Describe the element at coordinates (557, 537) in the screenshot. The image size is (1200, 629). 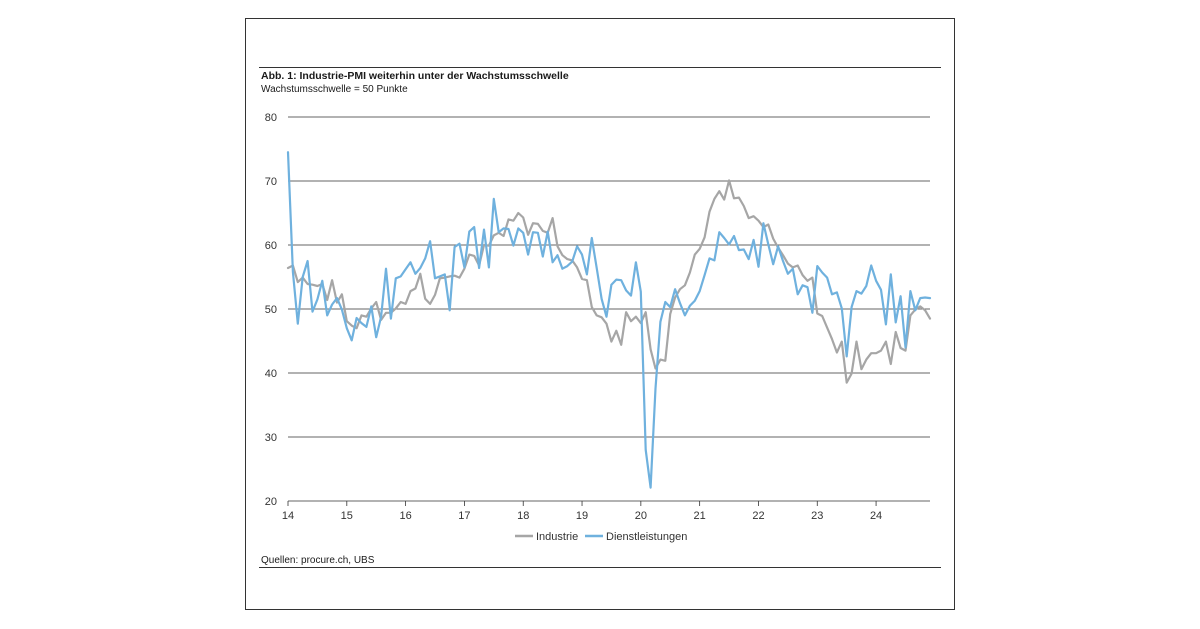
I see `legend-label-industrie: Industrie` at that location.